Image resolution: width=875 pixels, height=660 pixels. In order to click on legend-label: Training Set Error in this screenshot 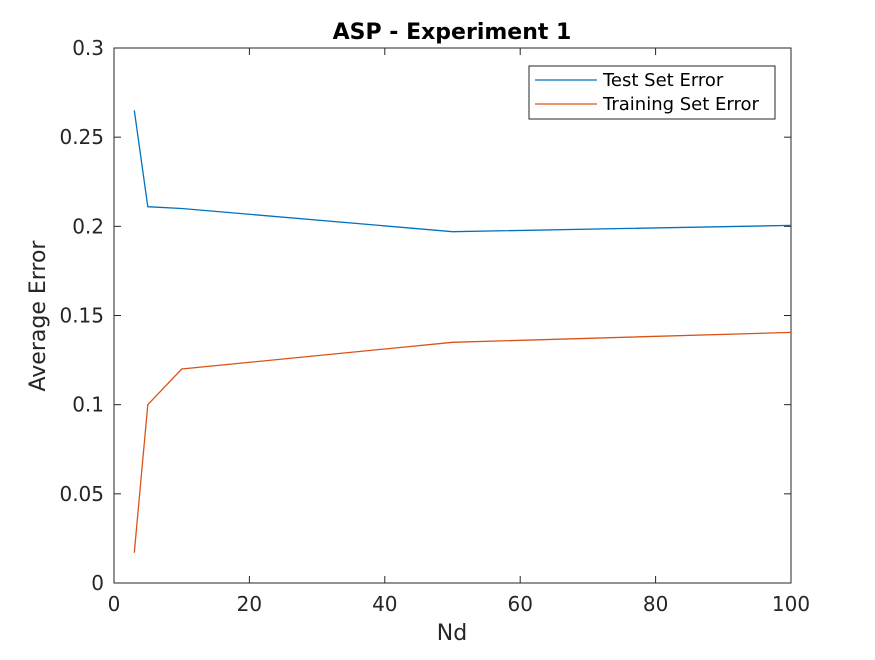, I will do `click(681, 104)`.